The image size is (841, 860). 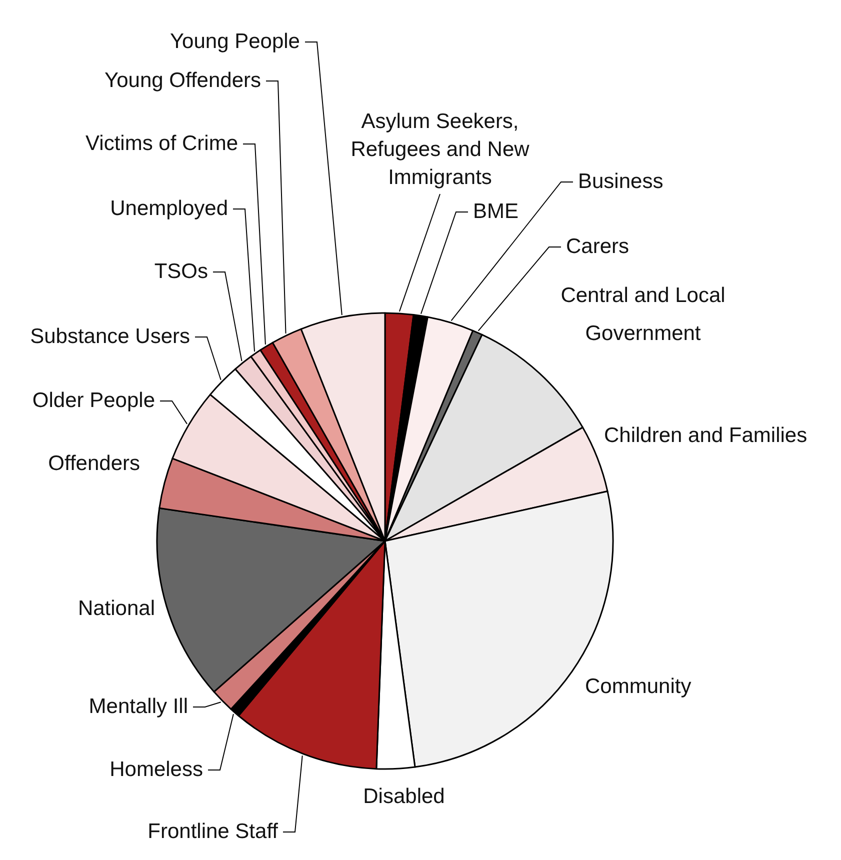 What do you see at coordinates (621, 181) in the screenshot?
I see `slice-label: Business` at bounding box center [621, 181].